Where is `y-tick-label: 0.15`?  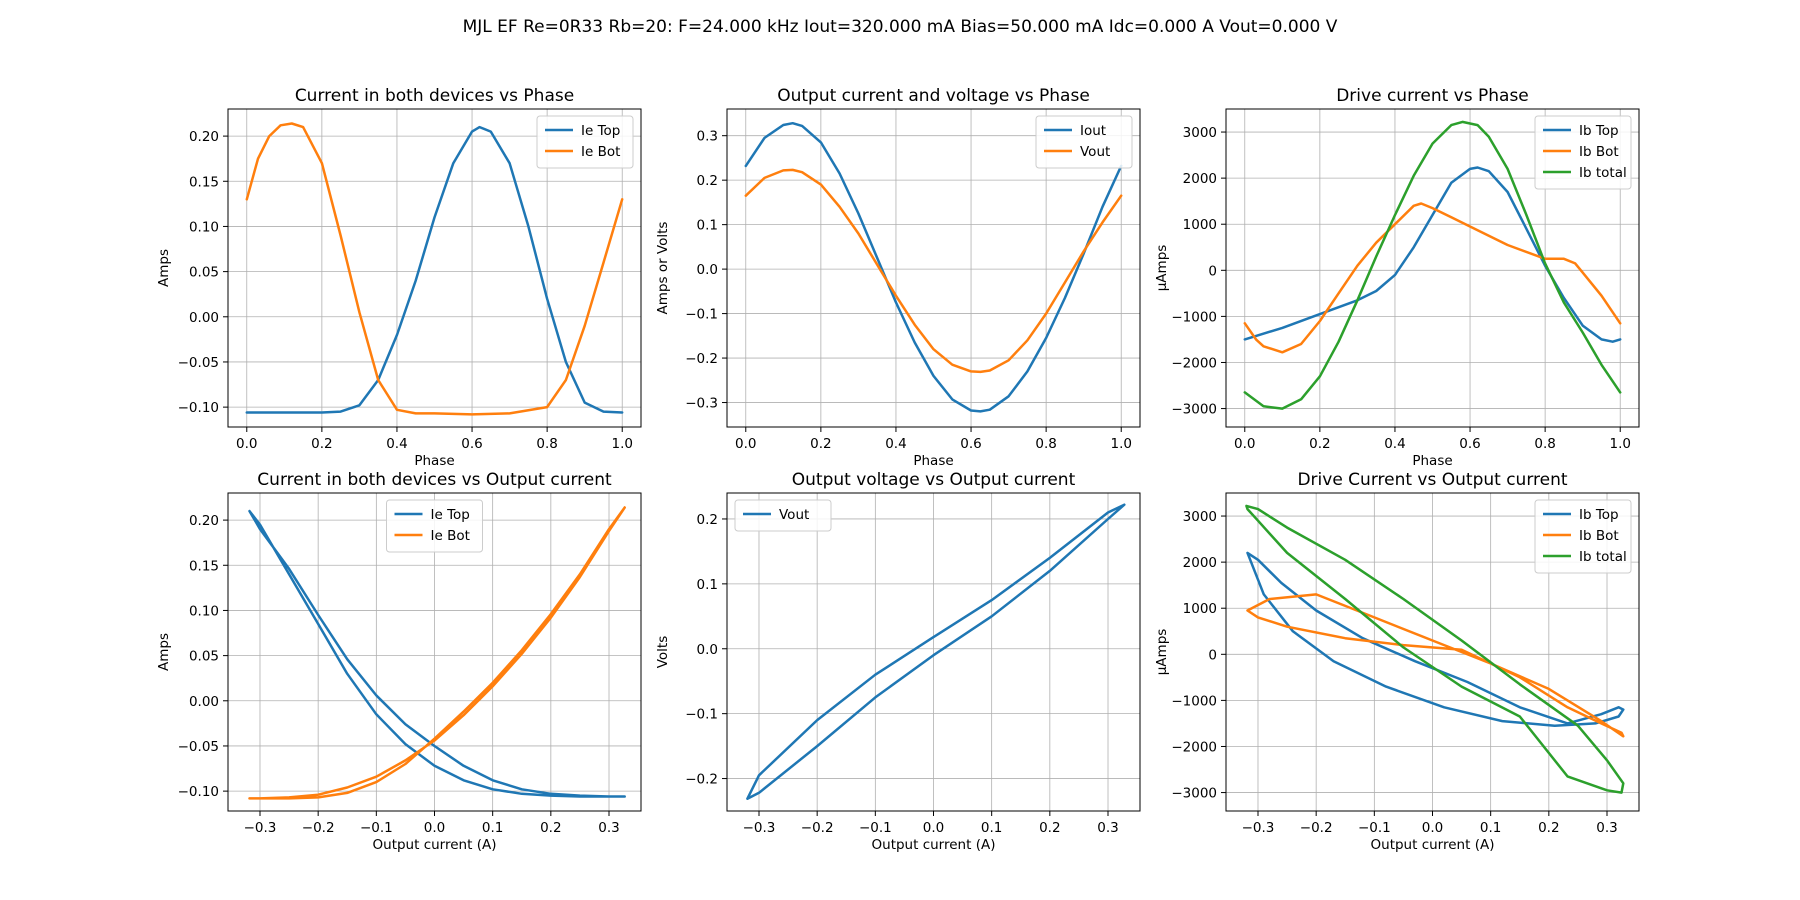 y-tick-label: 0.15 is located at coordinates (204, 182).